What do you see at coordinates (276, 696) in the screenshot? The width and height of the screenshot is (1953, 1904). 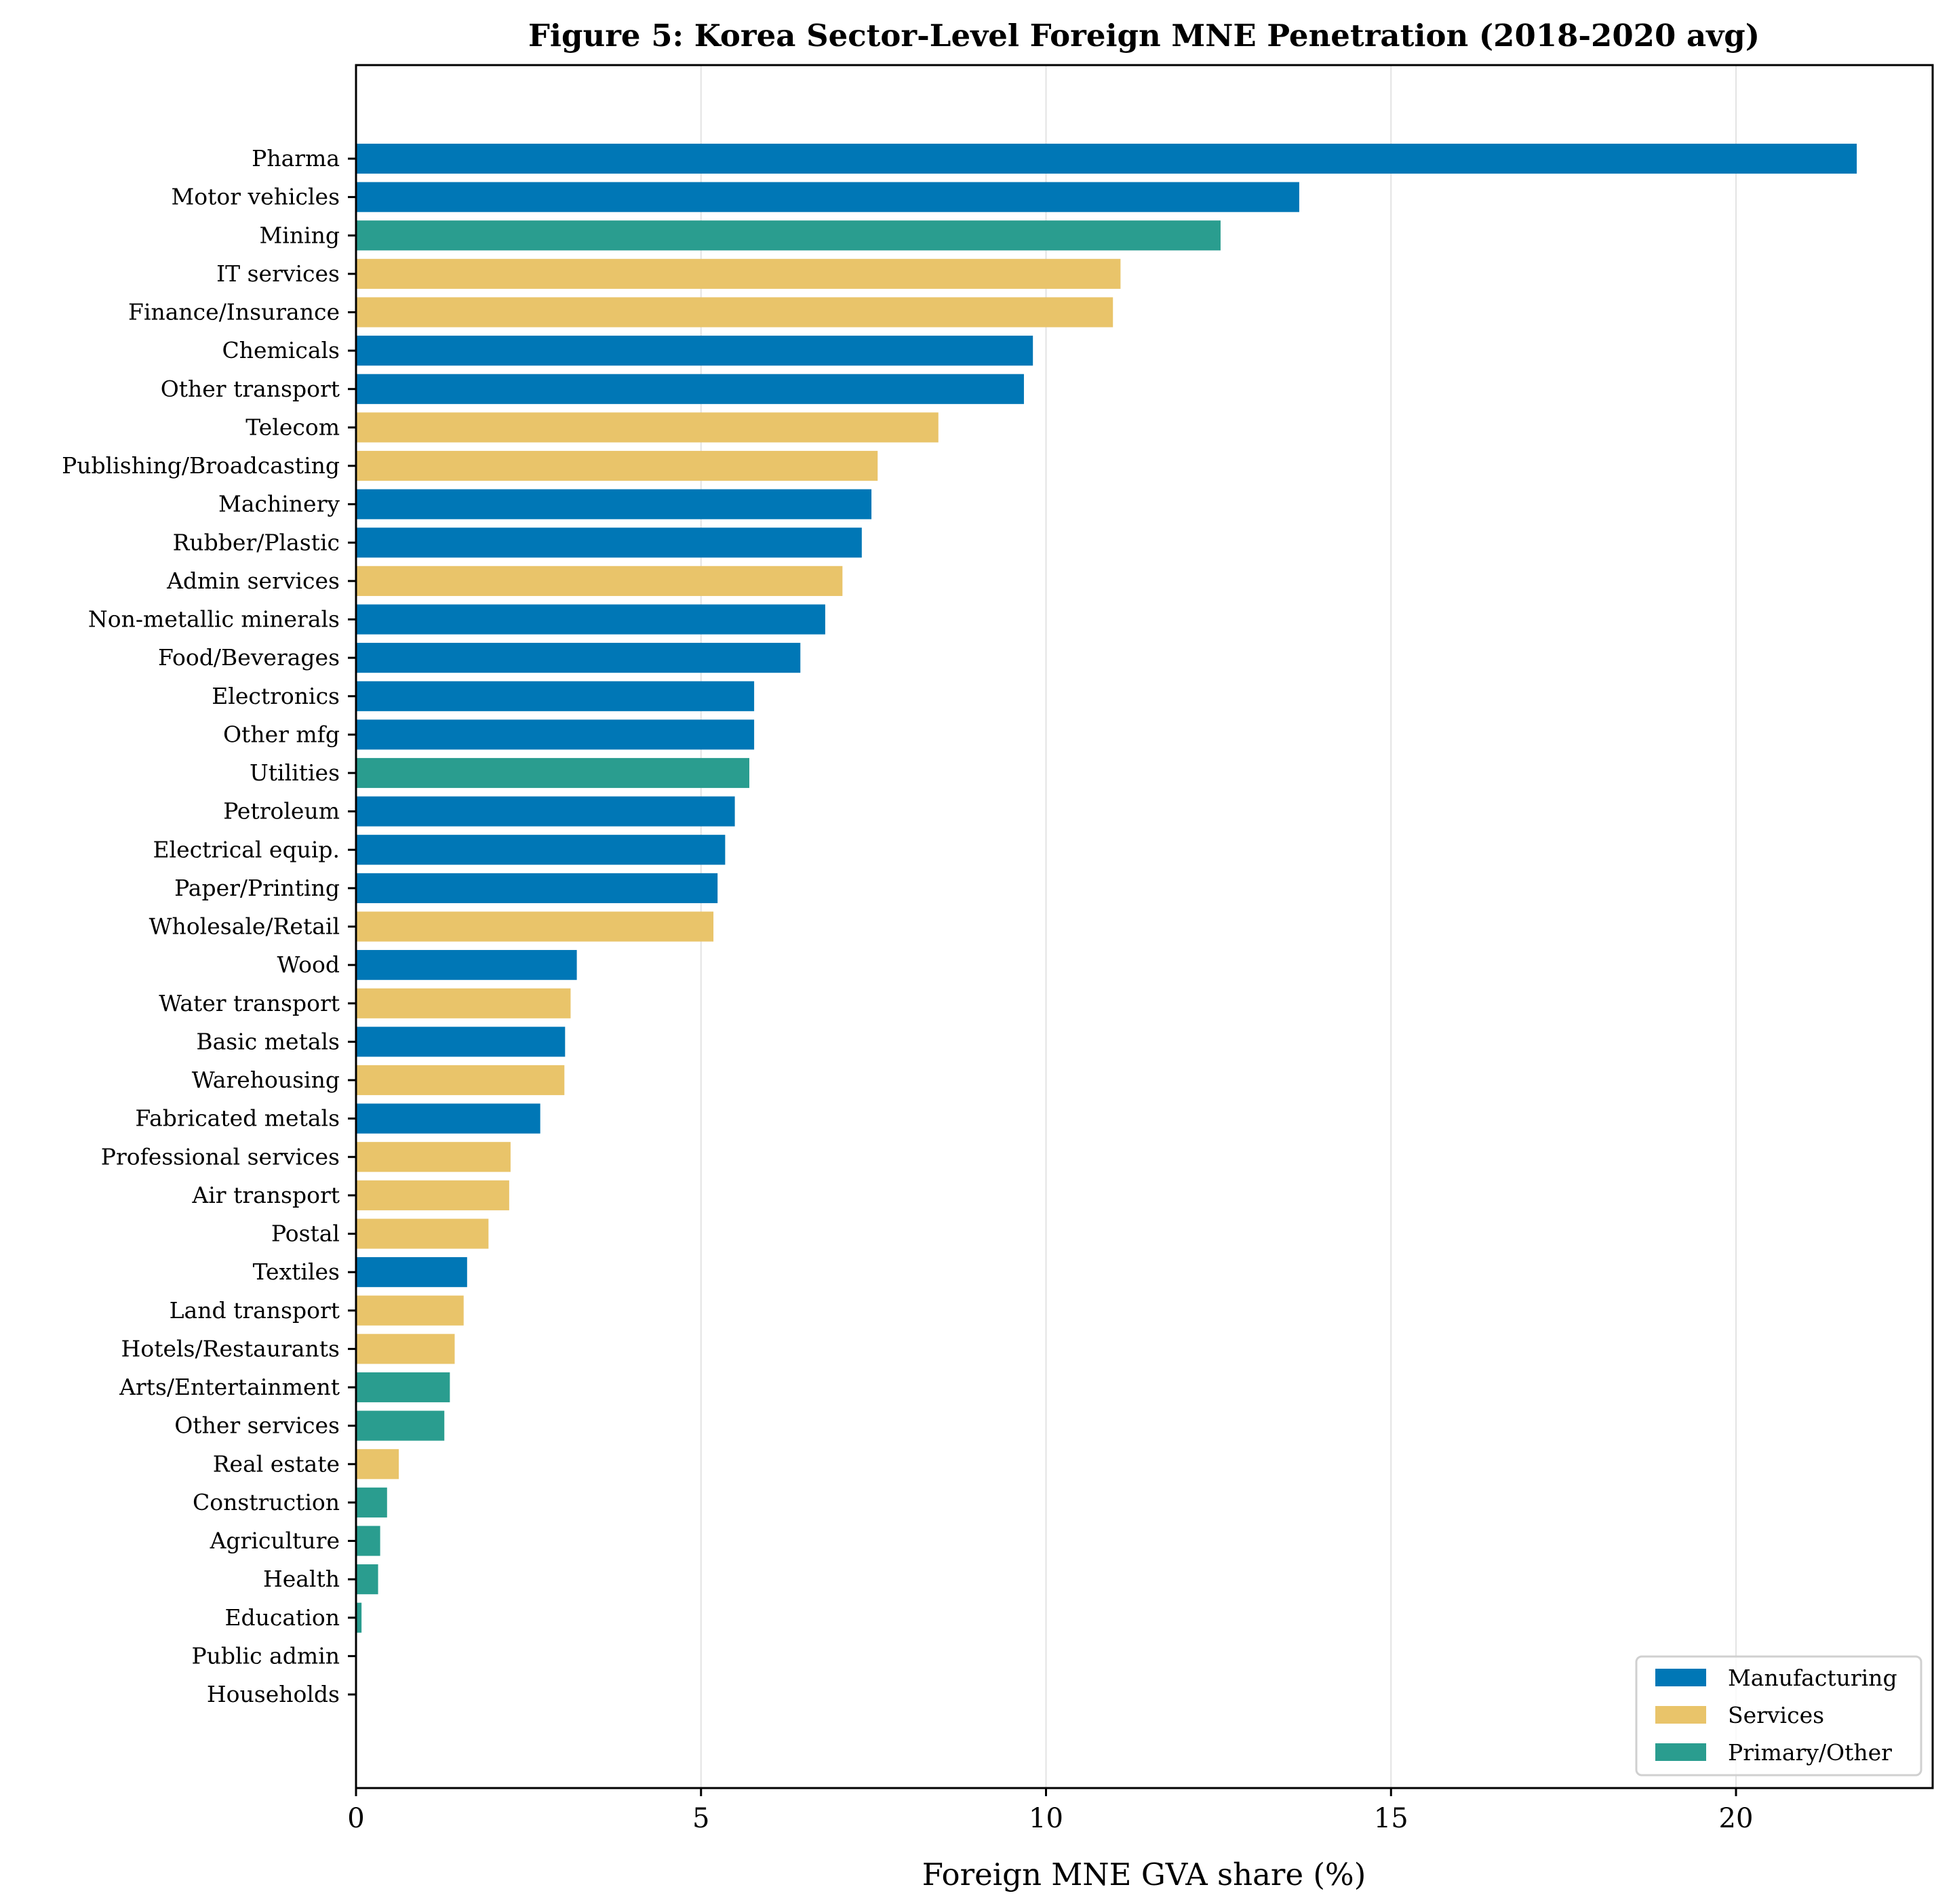 I see `y-tick-label: Electronics` at bounding box center [276, 696].